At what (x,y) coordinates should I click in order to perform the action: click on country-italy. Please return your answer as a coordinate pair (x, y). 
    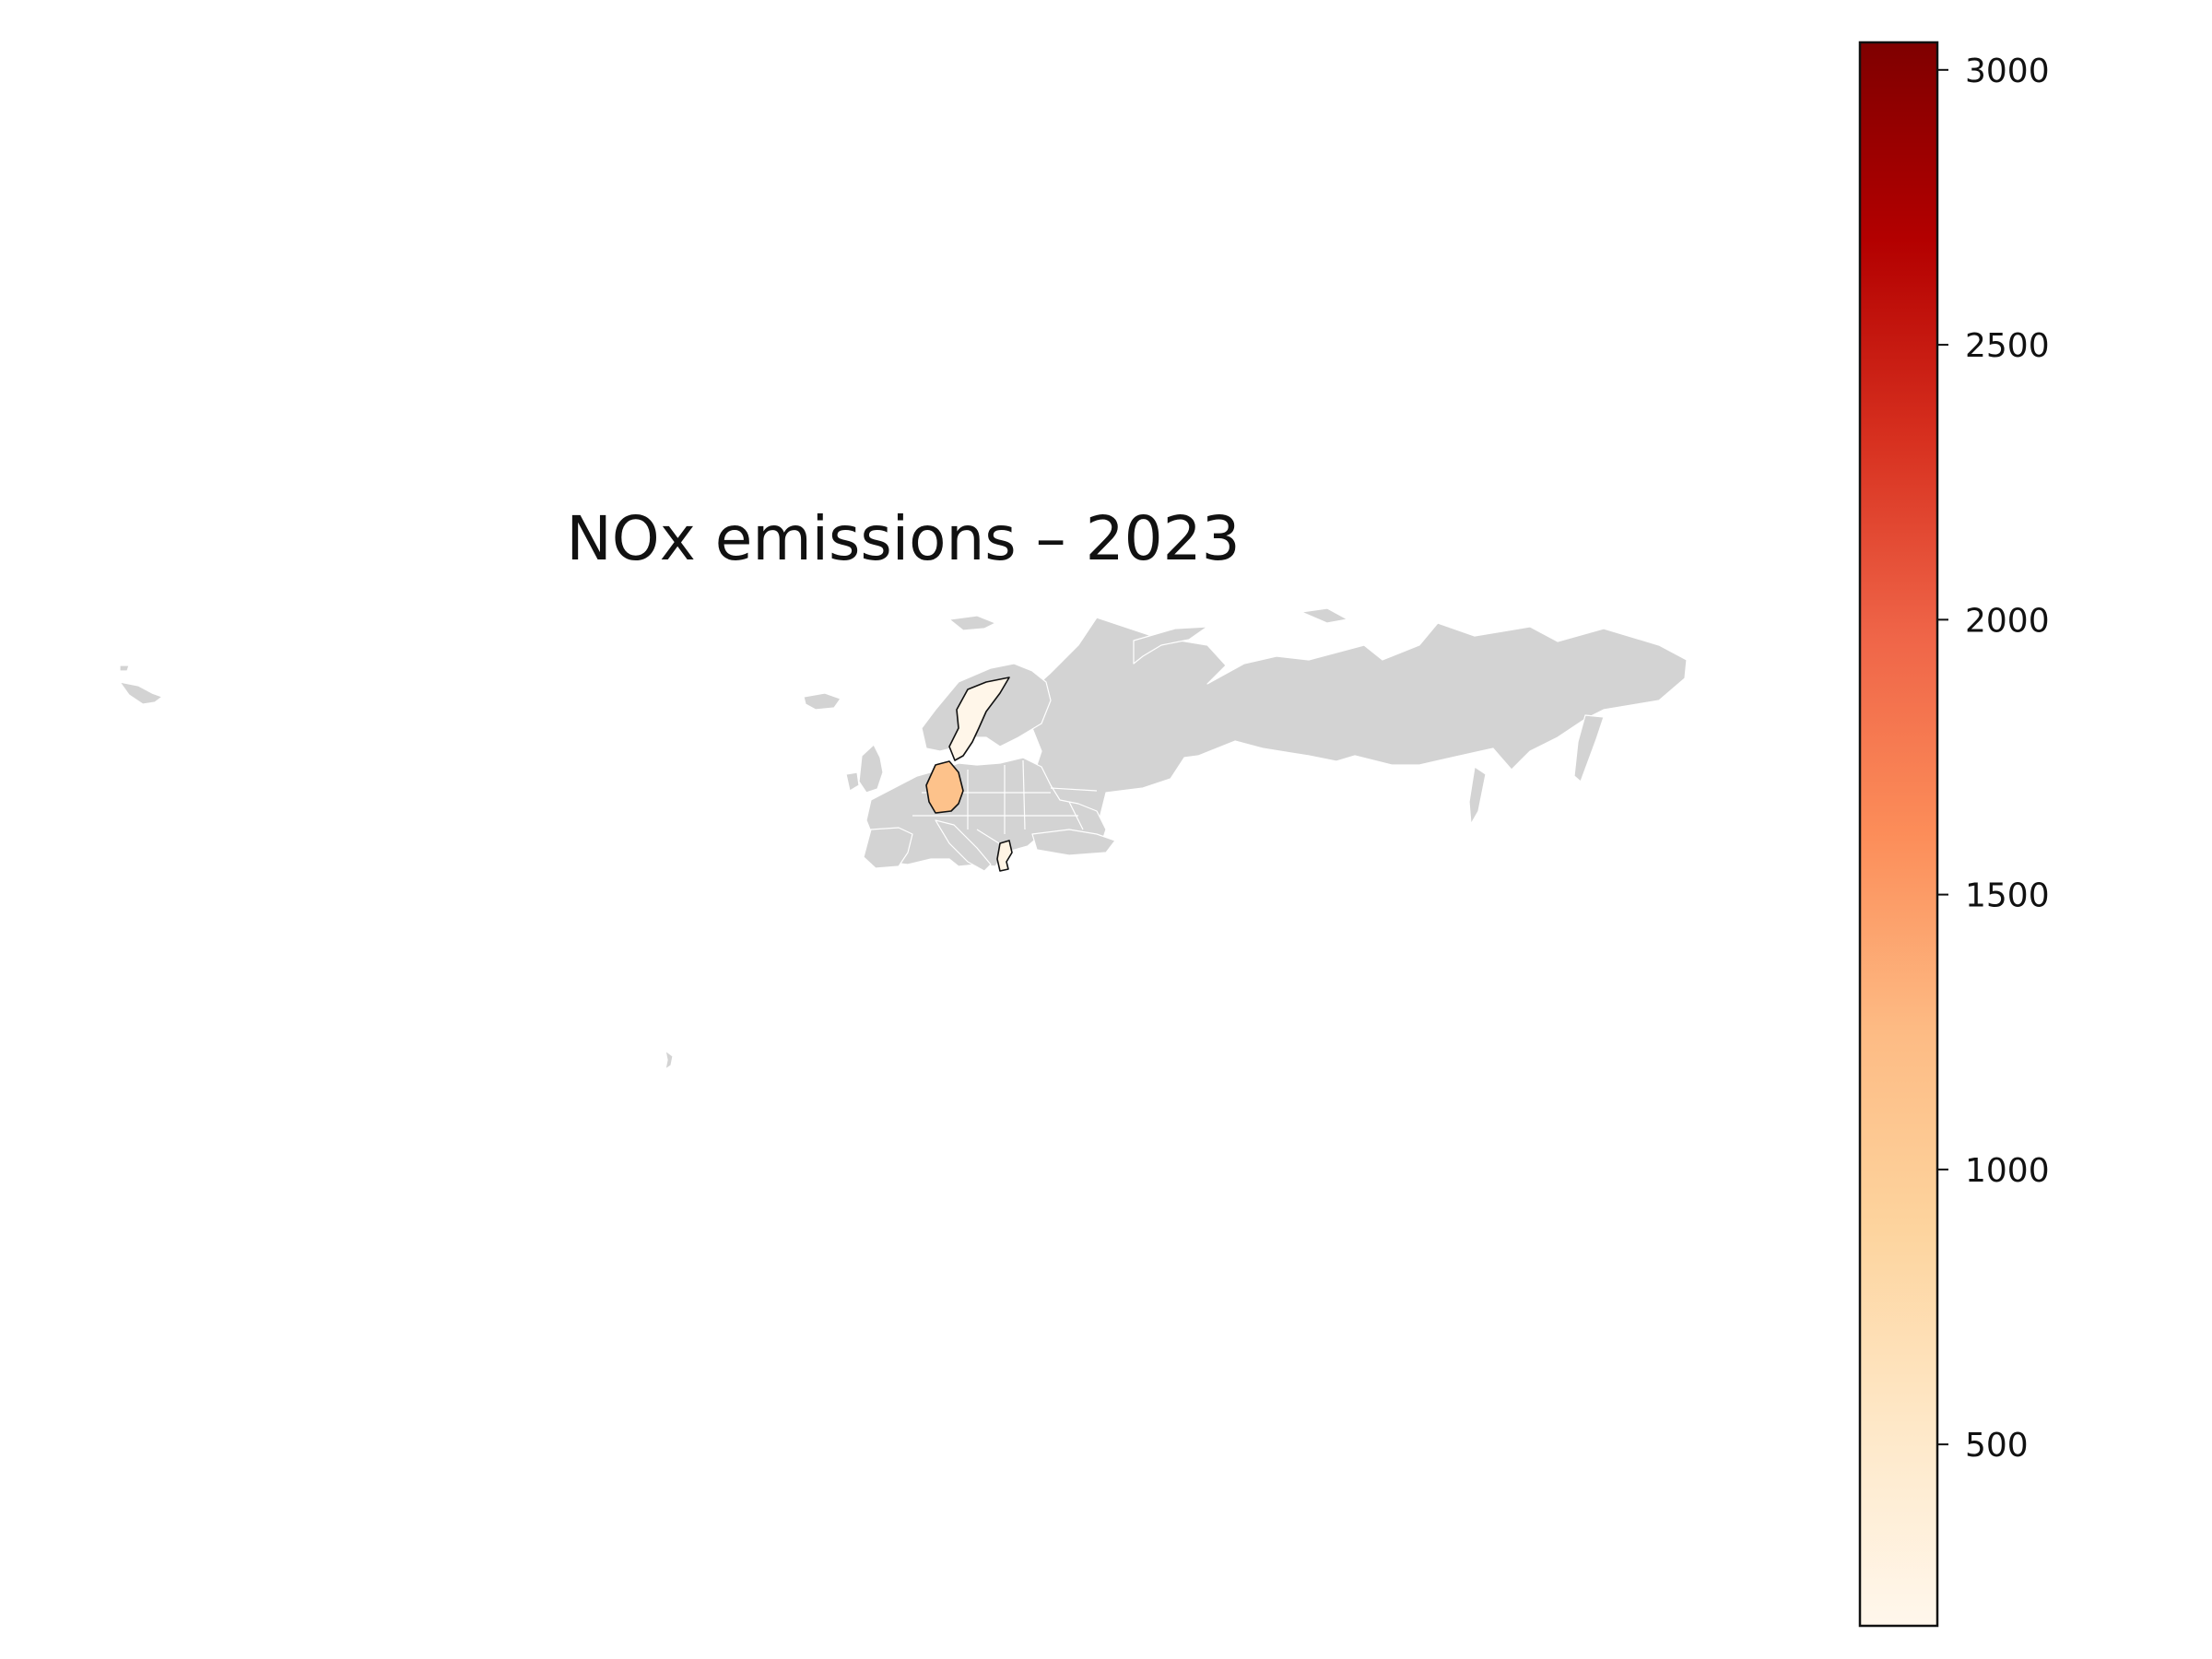
    Looking at the image, I should click on (963, 845).